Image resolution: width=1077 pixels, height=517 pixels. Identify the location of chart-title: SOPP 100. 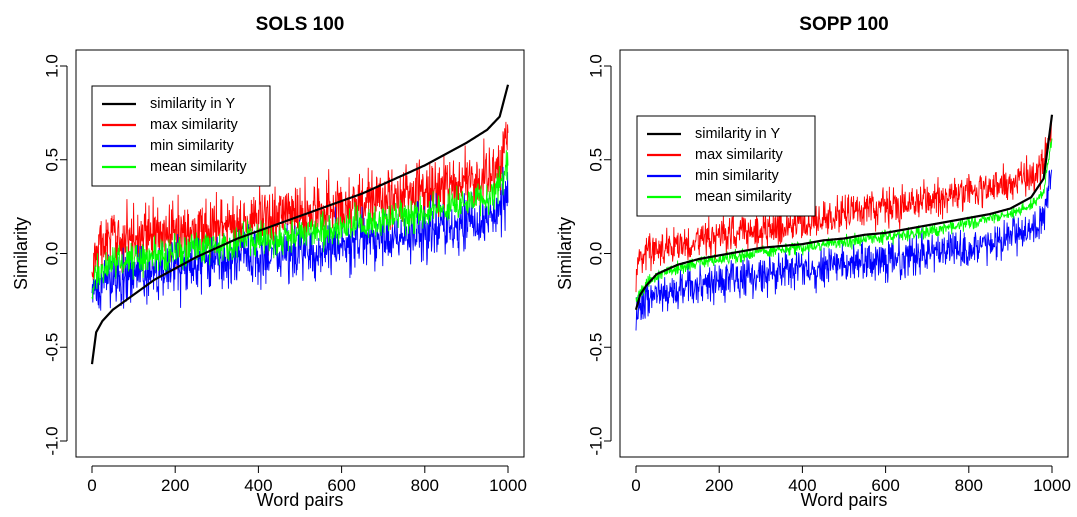
(843, 24).